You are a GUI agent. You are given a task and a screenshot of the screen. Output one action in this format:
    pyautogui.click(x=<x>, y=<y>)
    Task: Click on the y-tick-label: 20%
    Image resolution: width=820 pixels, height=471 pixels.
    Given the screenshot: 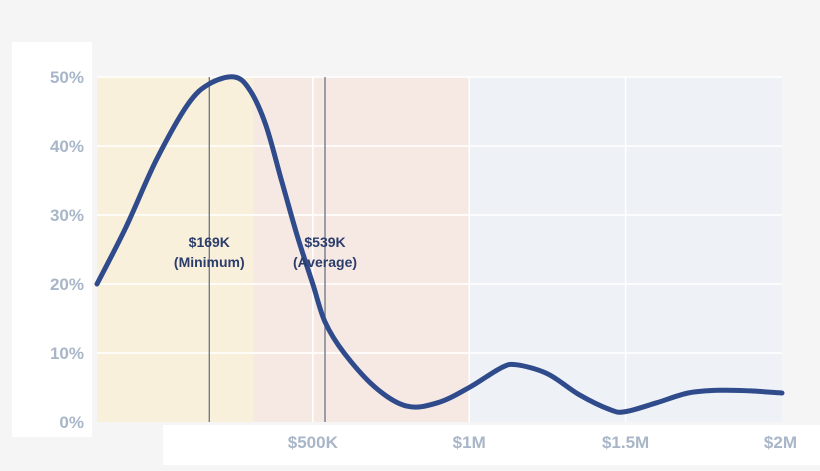 What is the action you would take?
    pyautogui.click(x=67, y=284)
    